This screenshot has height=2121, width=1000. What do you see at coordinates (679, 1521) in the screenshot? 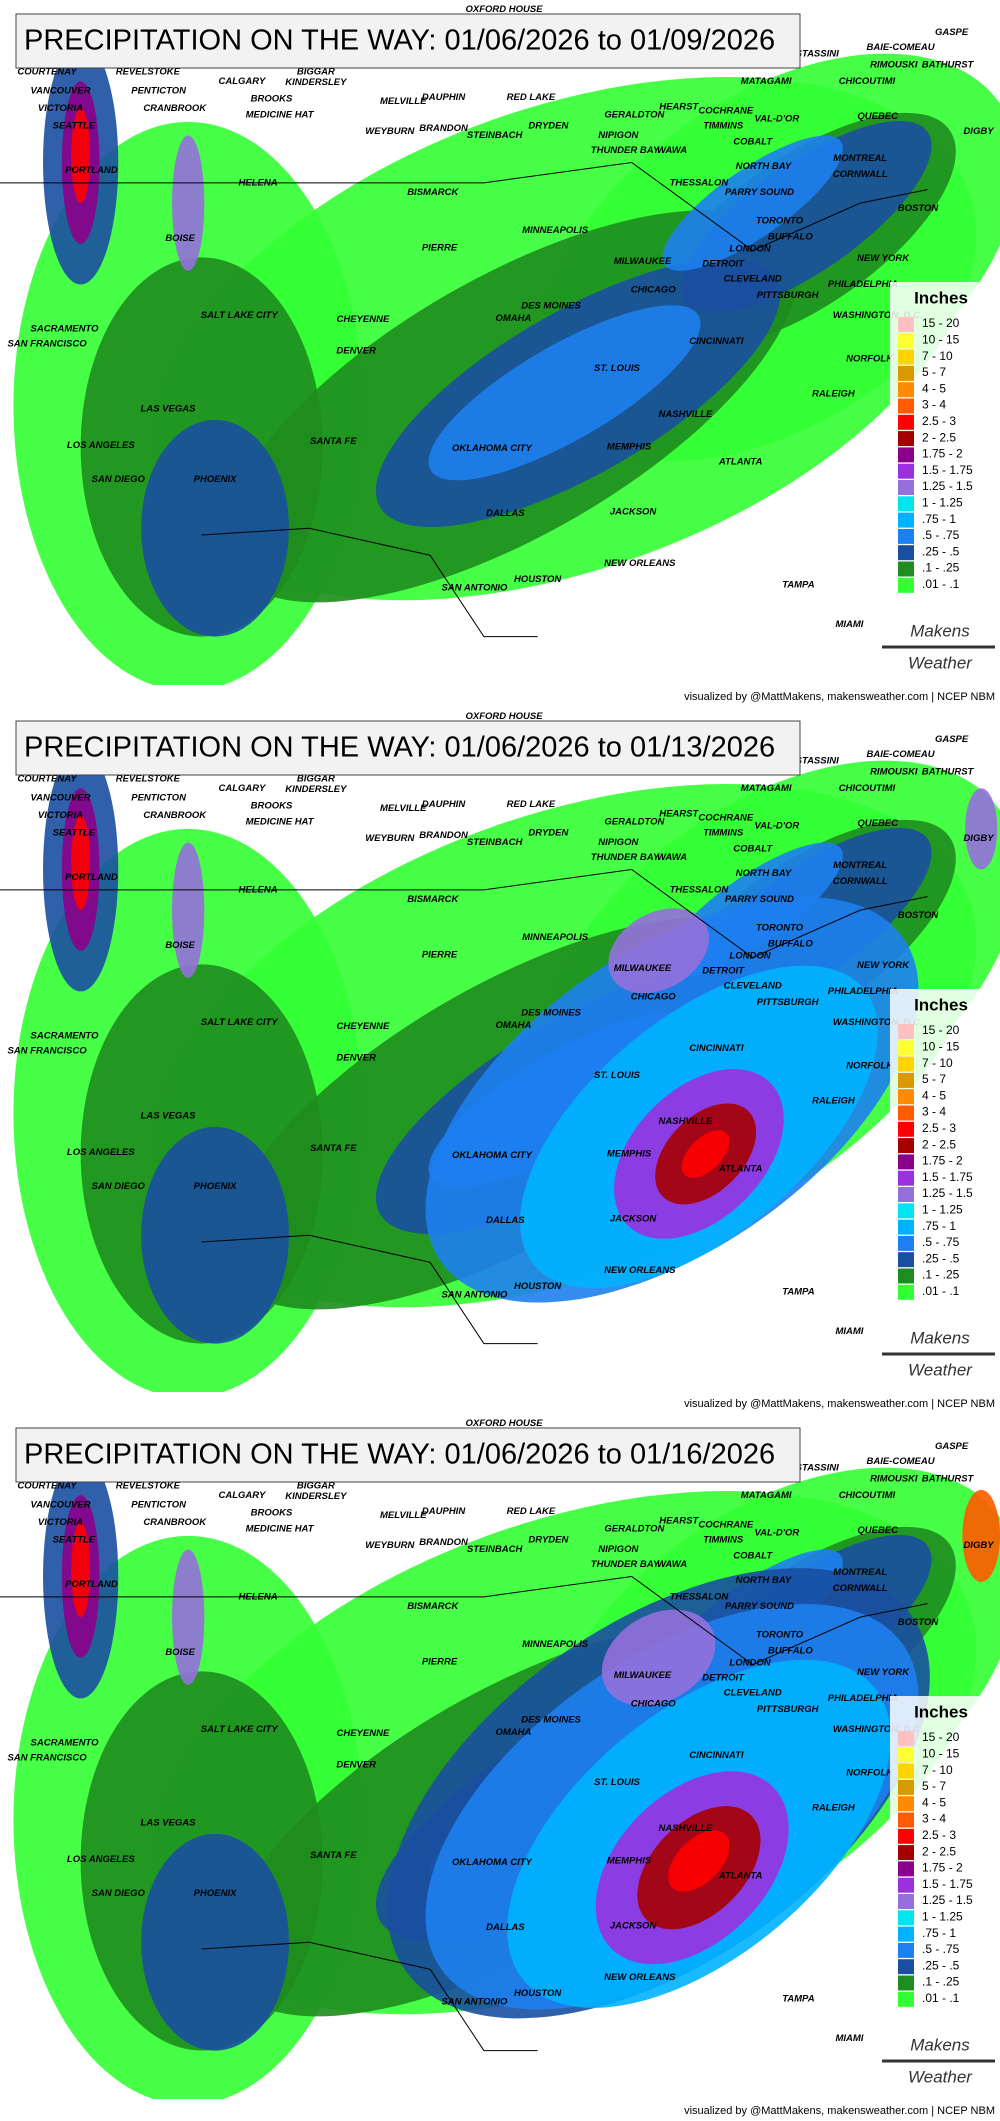
I see `city-label: HEARST` at bounding box center [679, 1521].